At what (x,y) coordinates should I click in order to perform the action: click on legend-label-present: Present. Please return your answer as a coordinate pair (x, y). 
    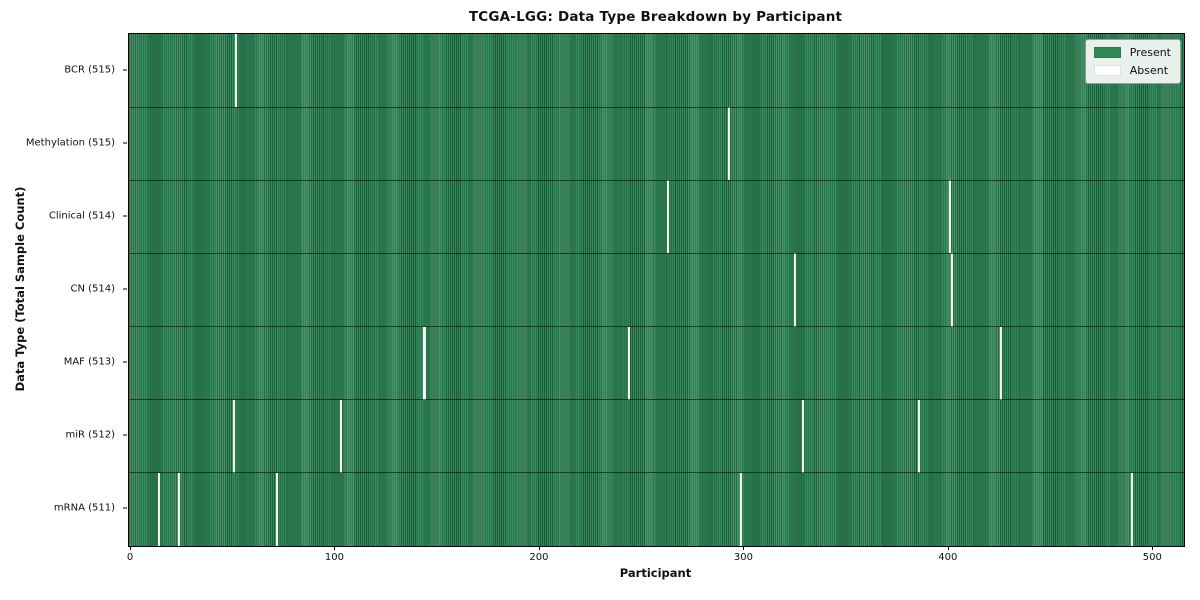
    Looking at the image, I should click on (1150, 52).